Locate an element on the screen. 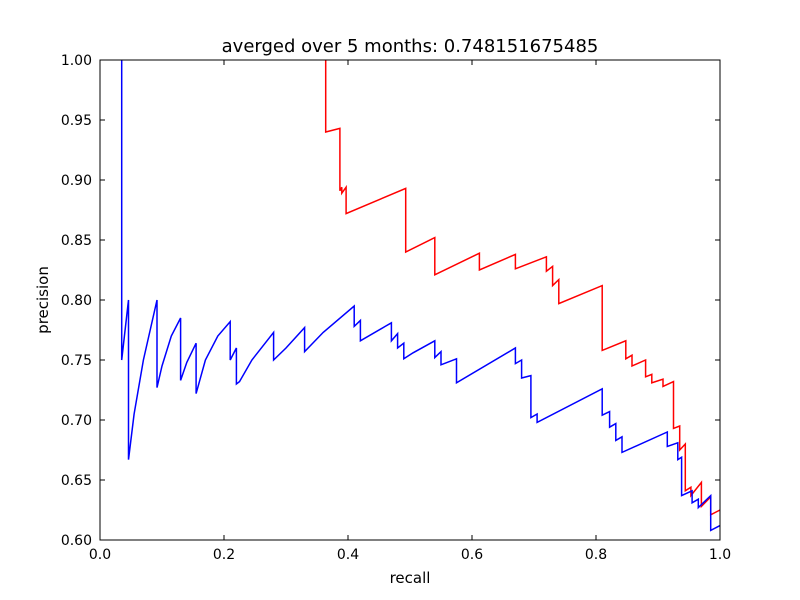 This screenshot has width=800, height=600. x-tick-label: 0.0 is located at coordinates (100, 555).